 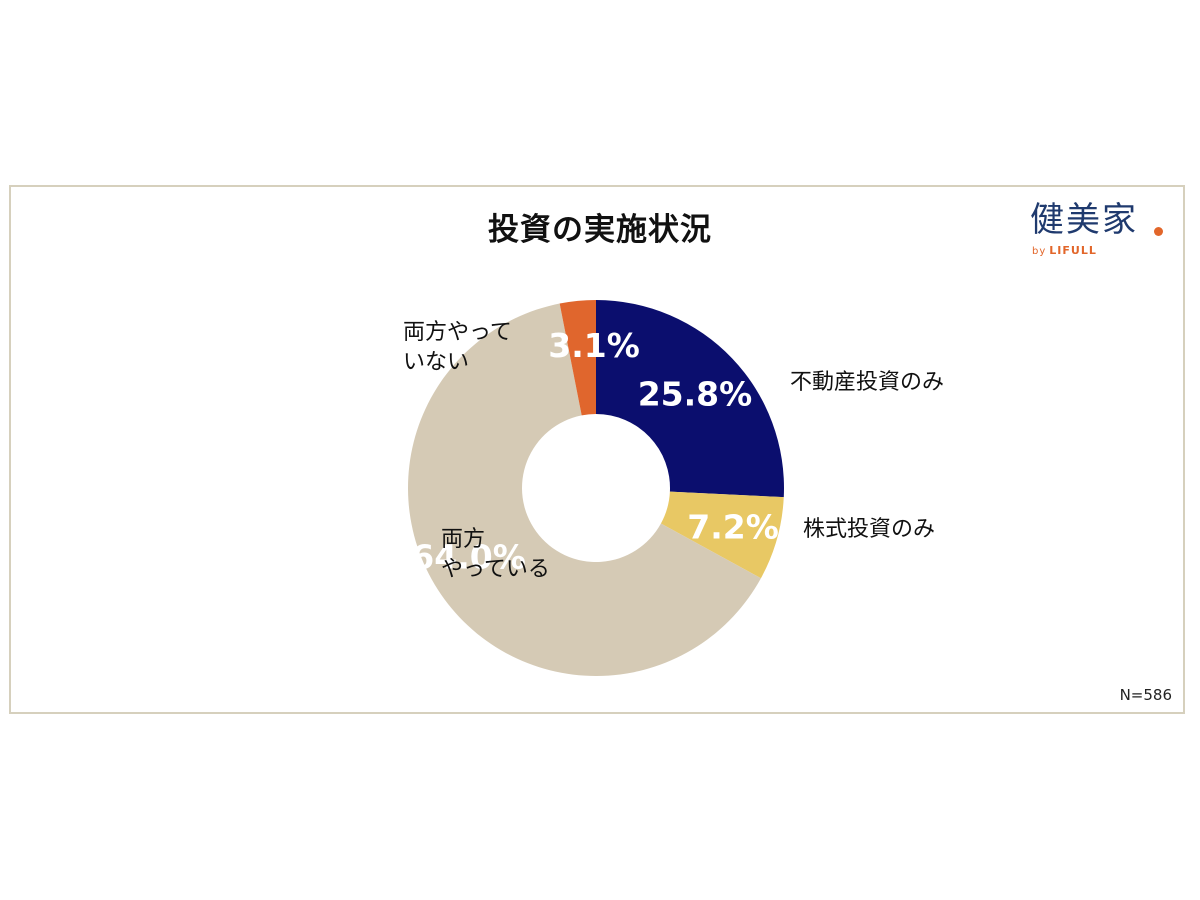 What do you see at coordinates (1158, 231) in the screenshot?
I see `logo-dot-icon` at bounding box center [1158, 231].